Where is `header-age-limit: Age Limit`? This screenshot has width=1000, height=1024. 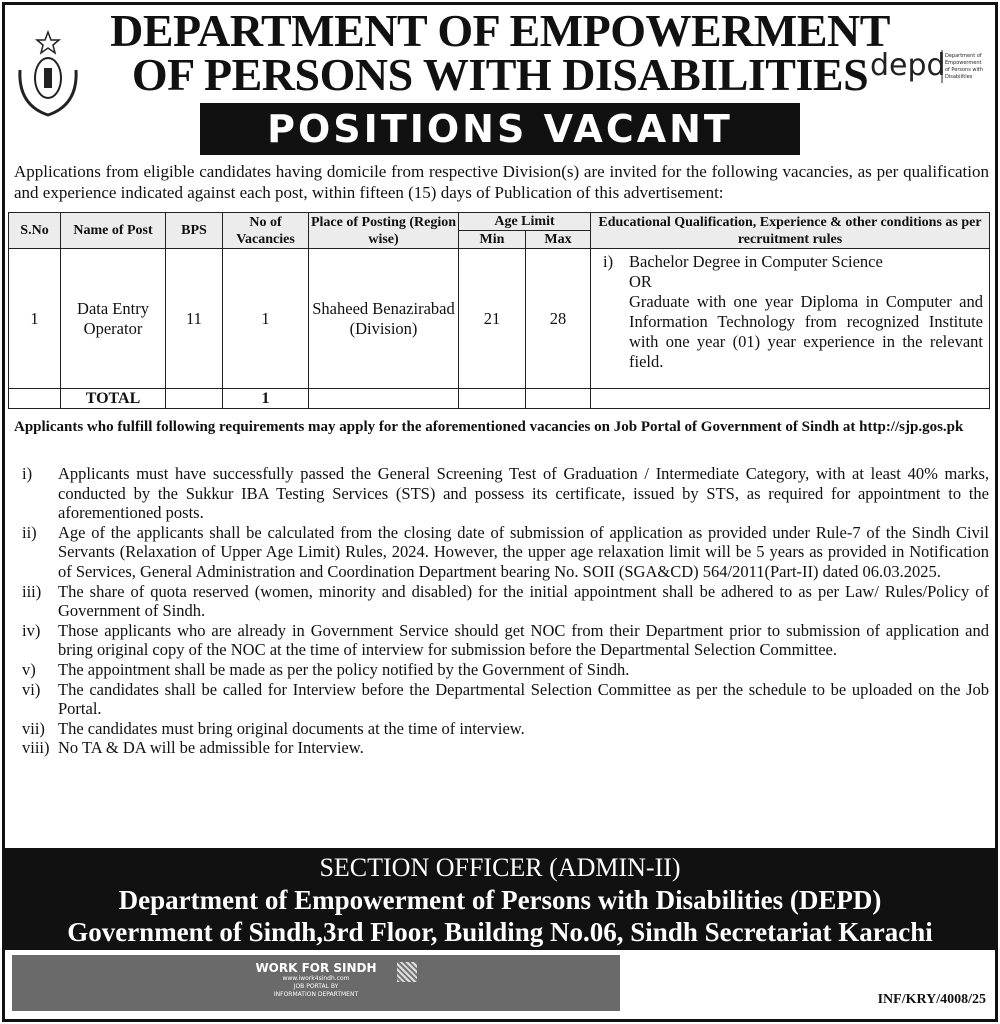
header-age-limit: Age Limit is located at coordinates (524, 221).